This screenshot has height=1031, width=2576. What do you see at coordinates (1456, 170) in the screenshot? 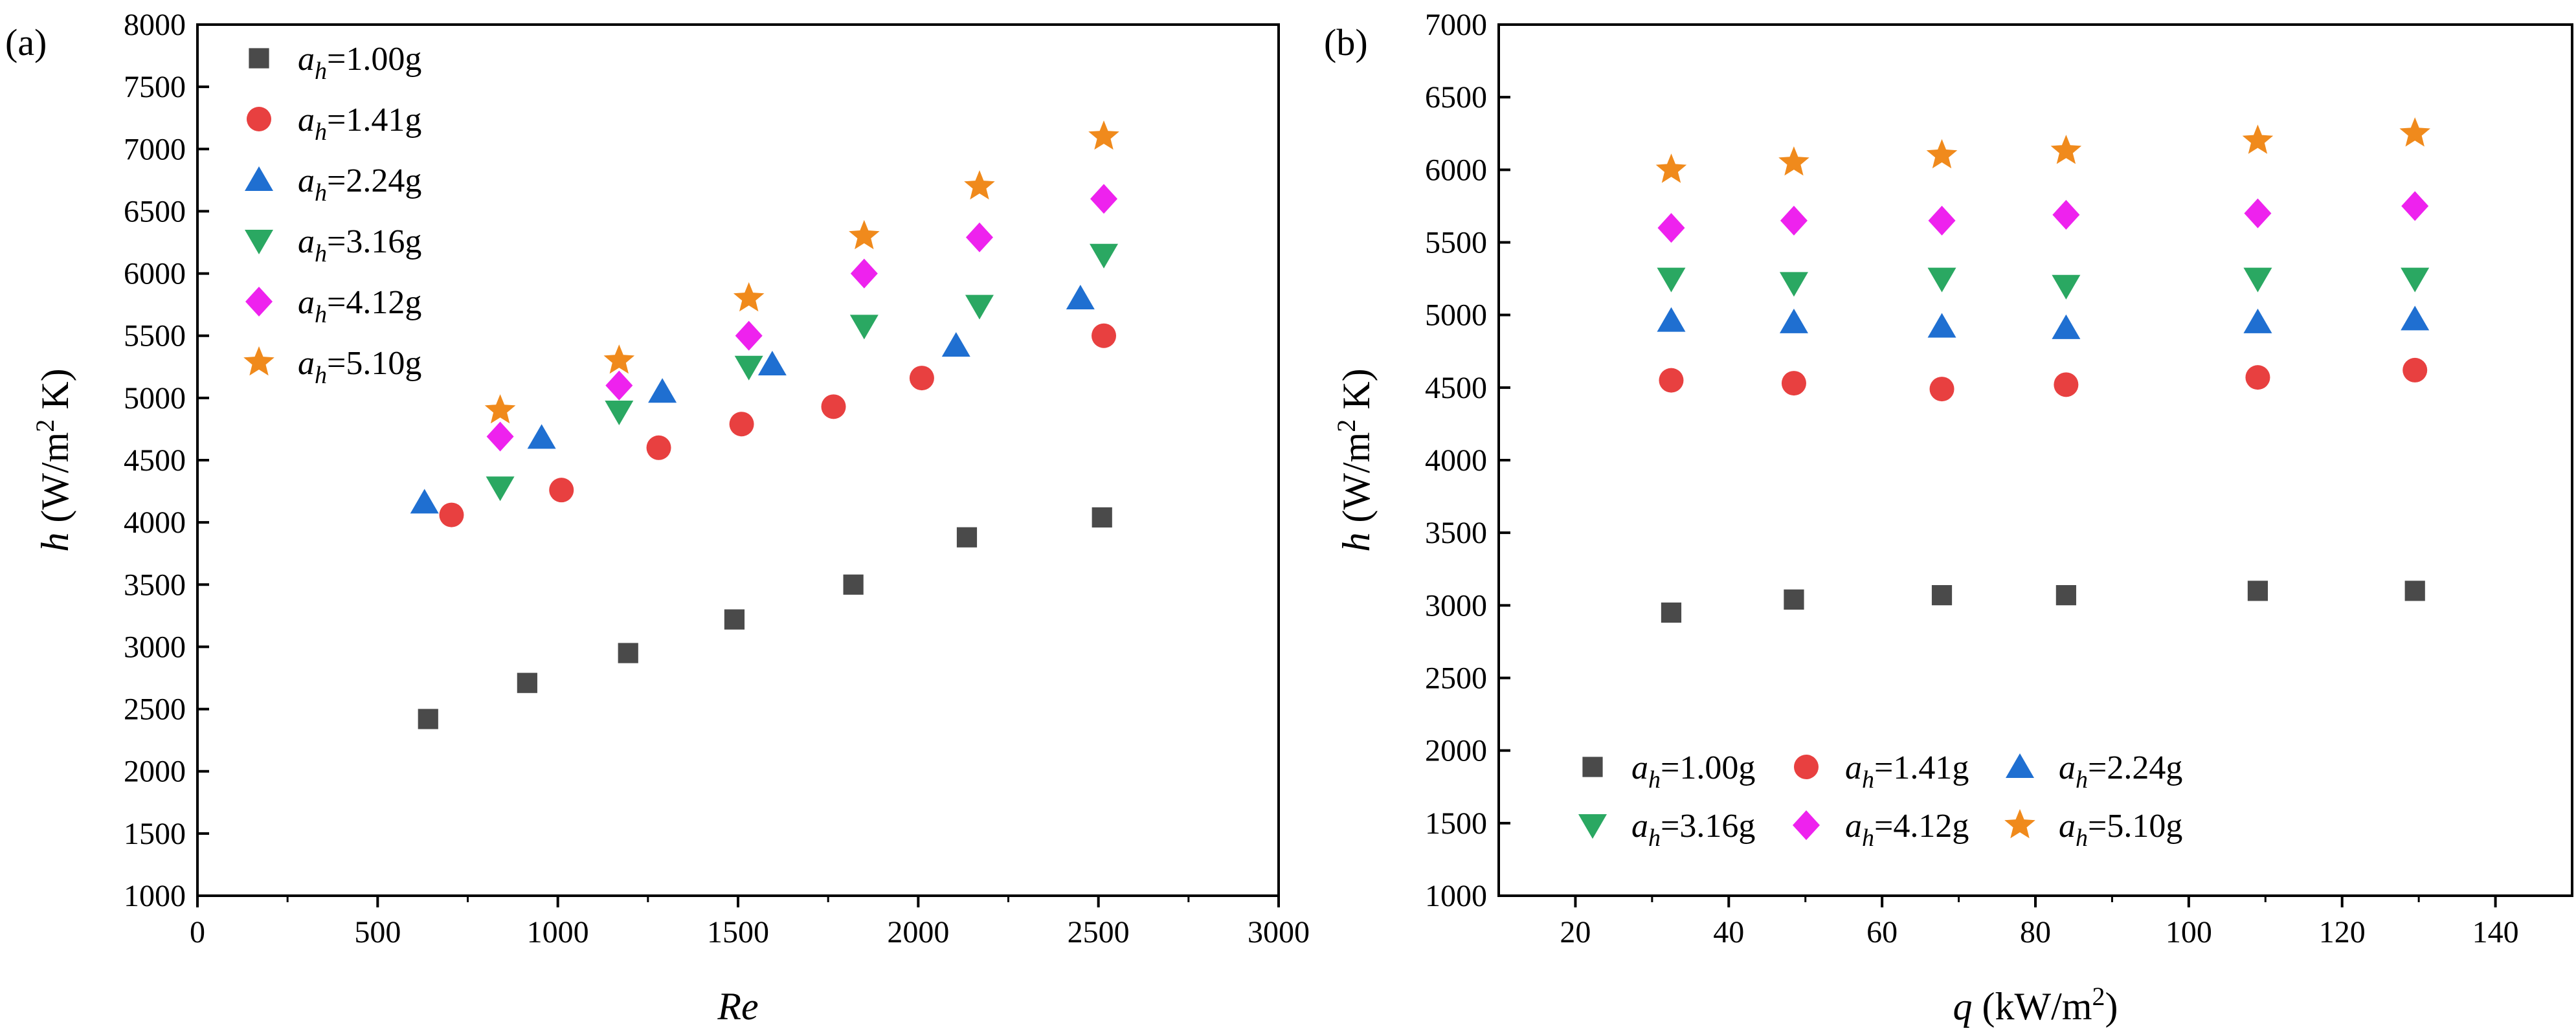
I see `y-tick-label: 6000` at bounding box center [1456, 170].